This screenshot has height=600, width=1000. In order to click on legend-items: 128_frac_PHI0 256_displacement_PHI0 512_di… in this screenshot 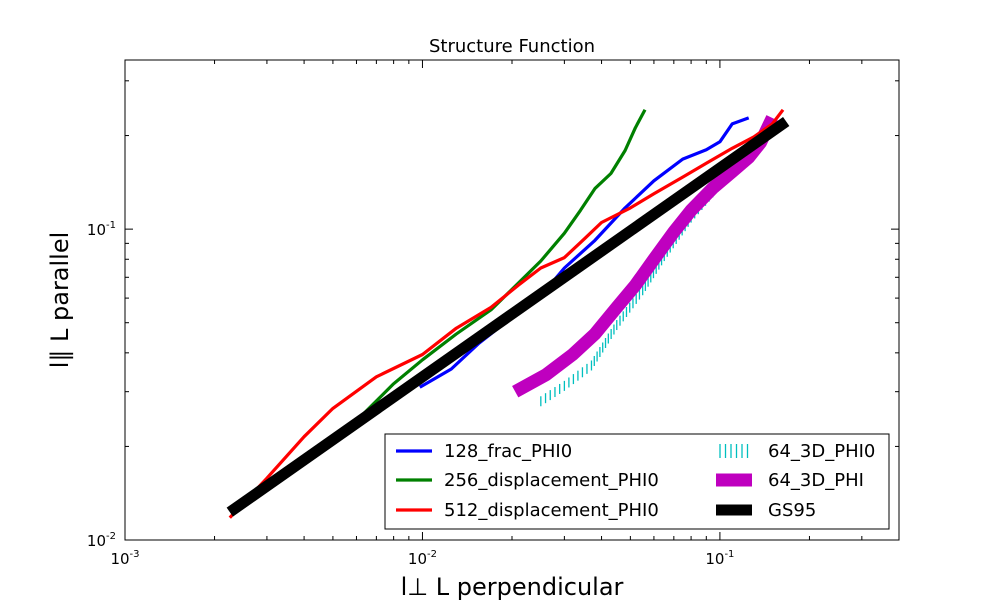, I will do `click(635, 481)`.